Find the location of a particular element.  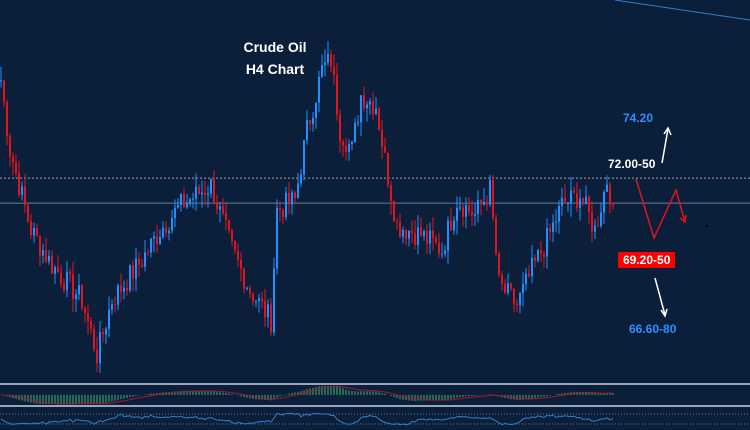

macd-histogram is located at coordinates (308, 395).